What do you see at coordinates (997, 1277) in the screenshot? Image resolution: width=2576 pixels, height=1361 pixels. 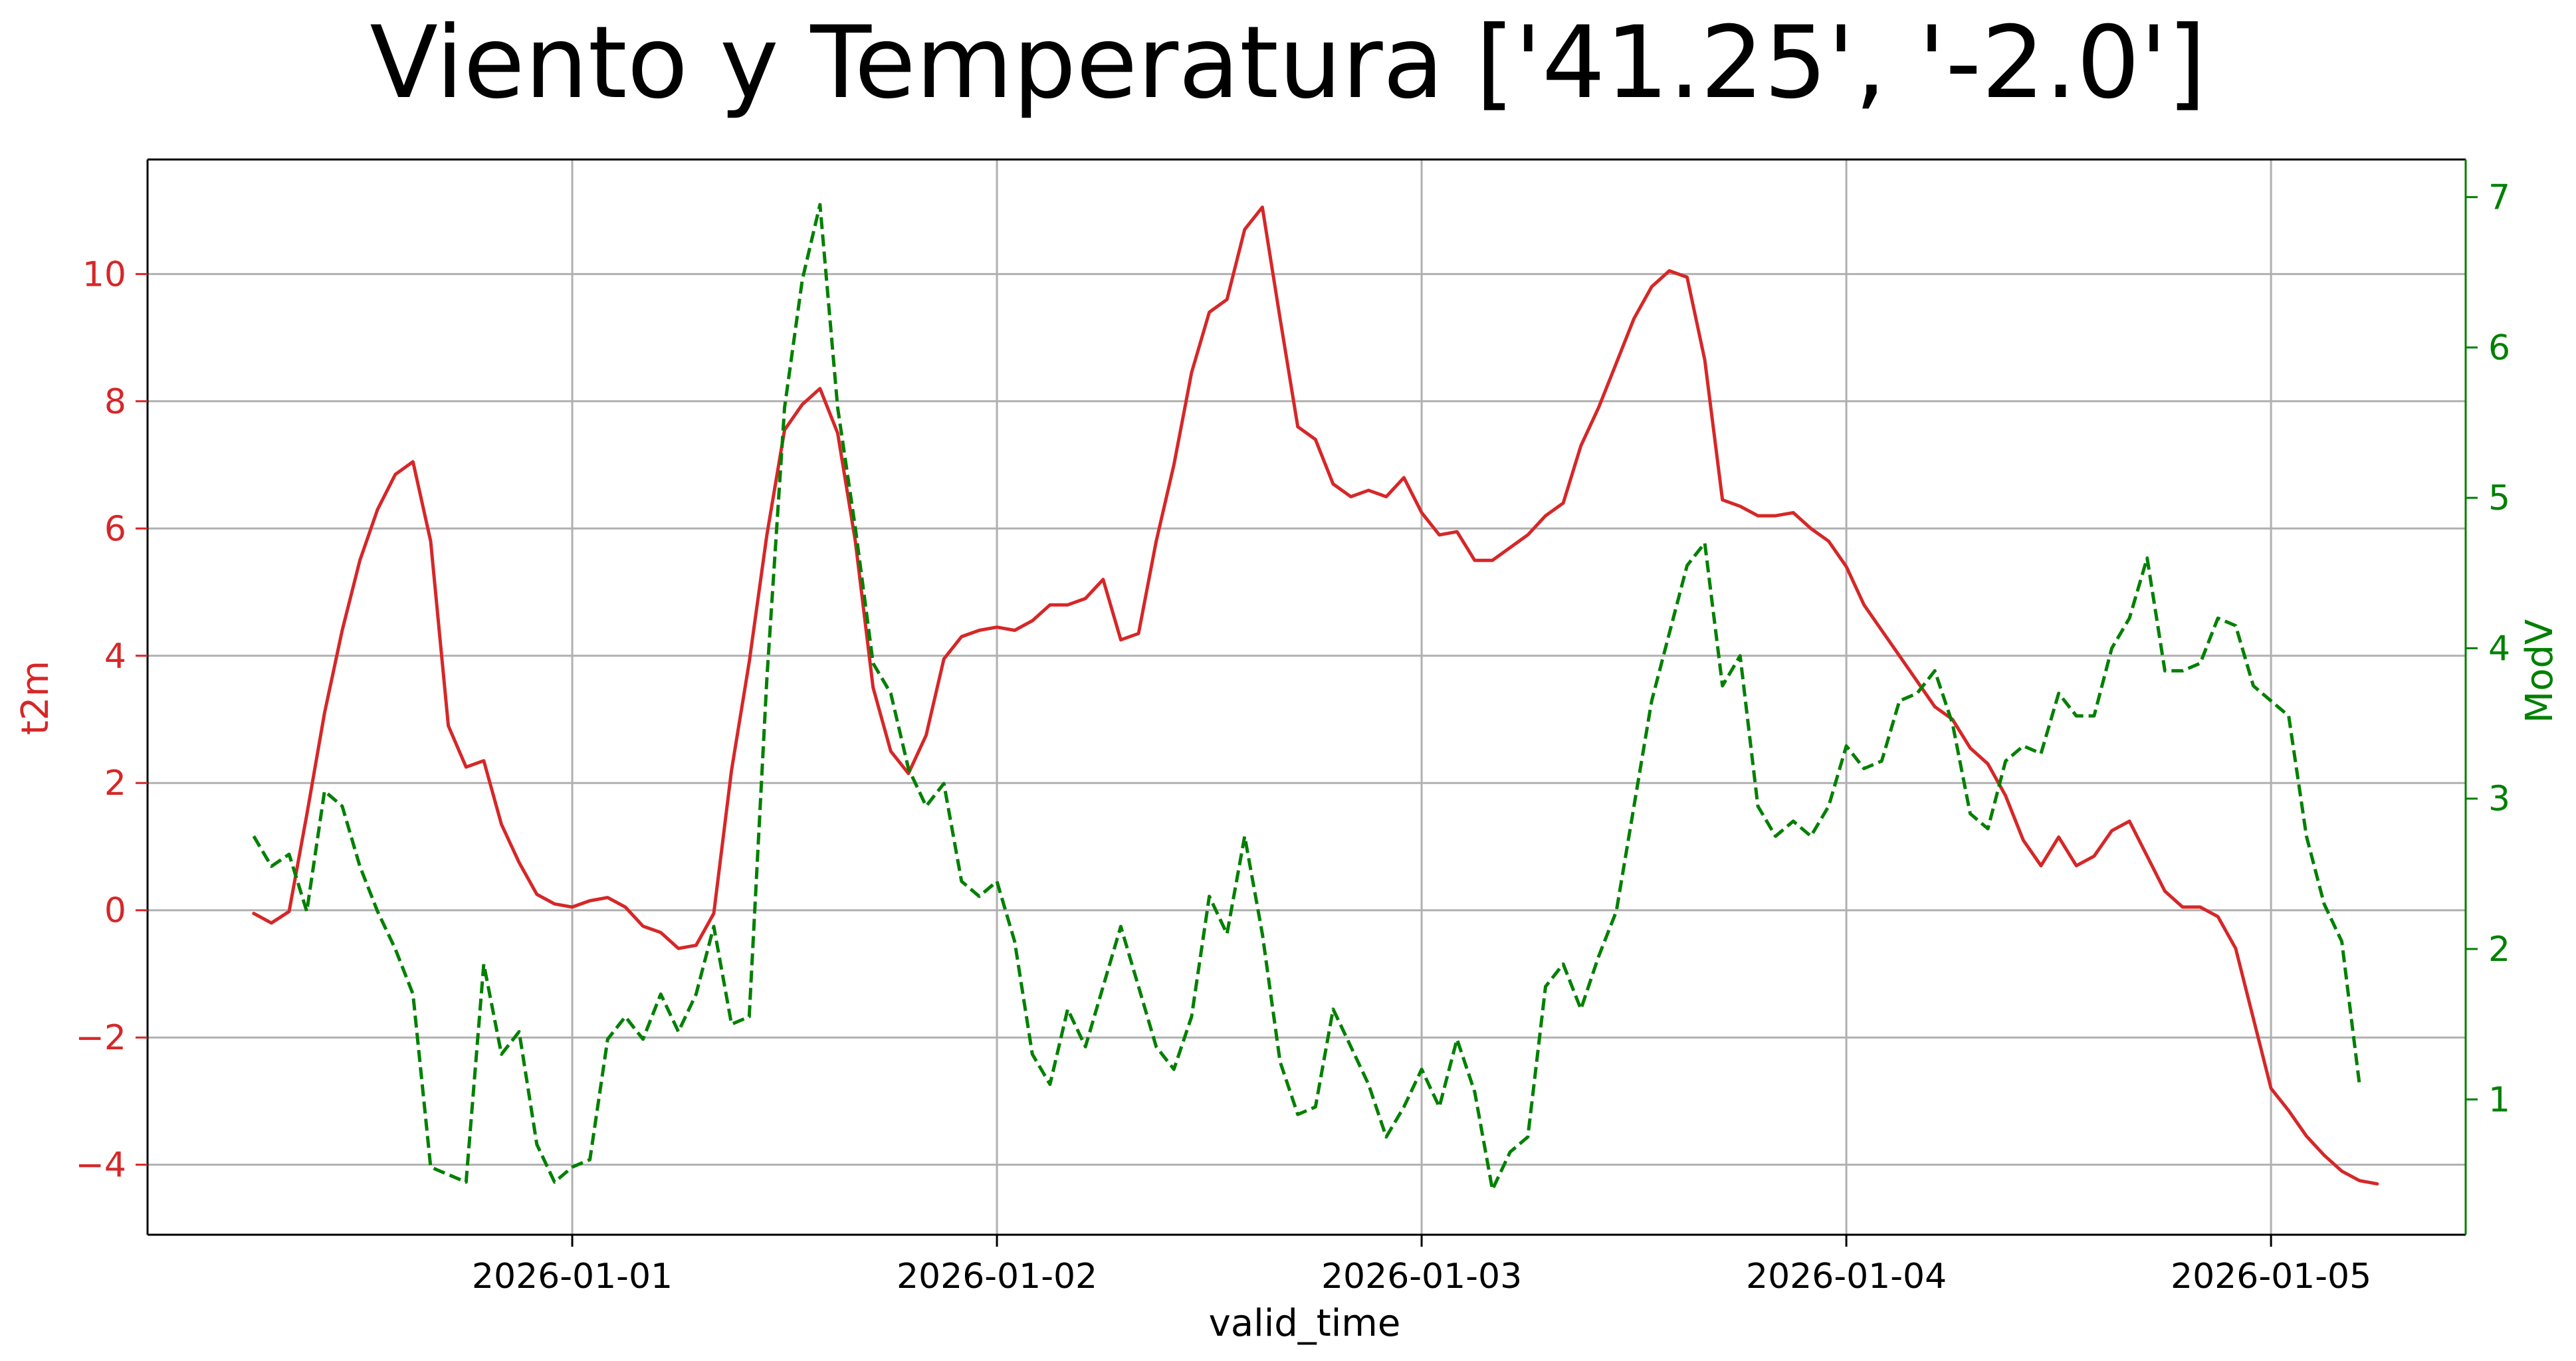 I see `x-tick-label: 2026-01-02` at bounding box center [997, 1277].